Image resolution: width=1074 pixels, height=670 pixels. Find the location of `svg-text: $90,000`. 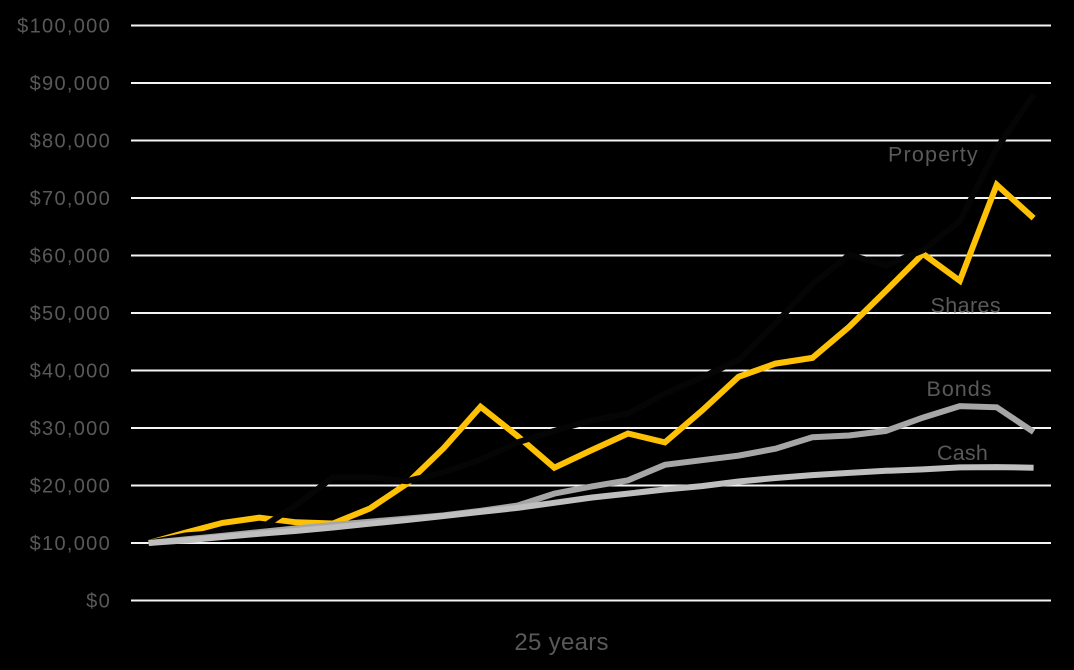

svg-text: $90,000 is located at coordinates (70, 84).